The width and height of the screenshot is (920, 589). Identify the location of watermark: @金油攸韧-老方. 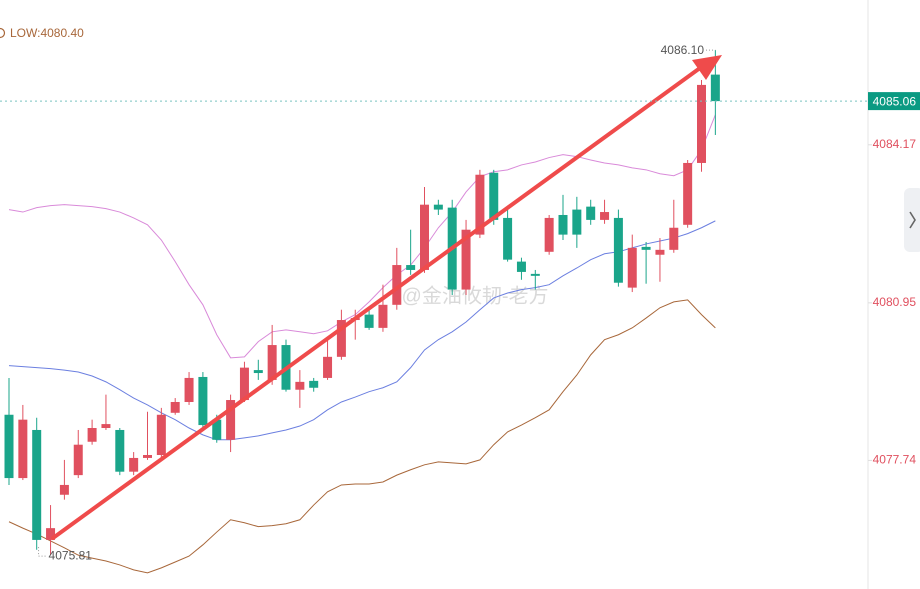
(475, 295).